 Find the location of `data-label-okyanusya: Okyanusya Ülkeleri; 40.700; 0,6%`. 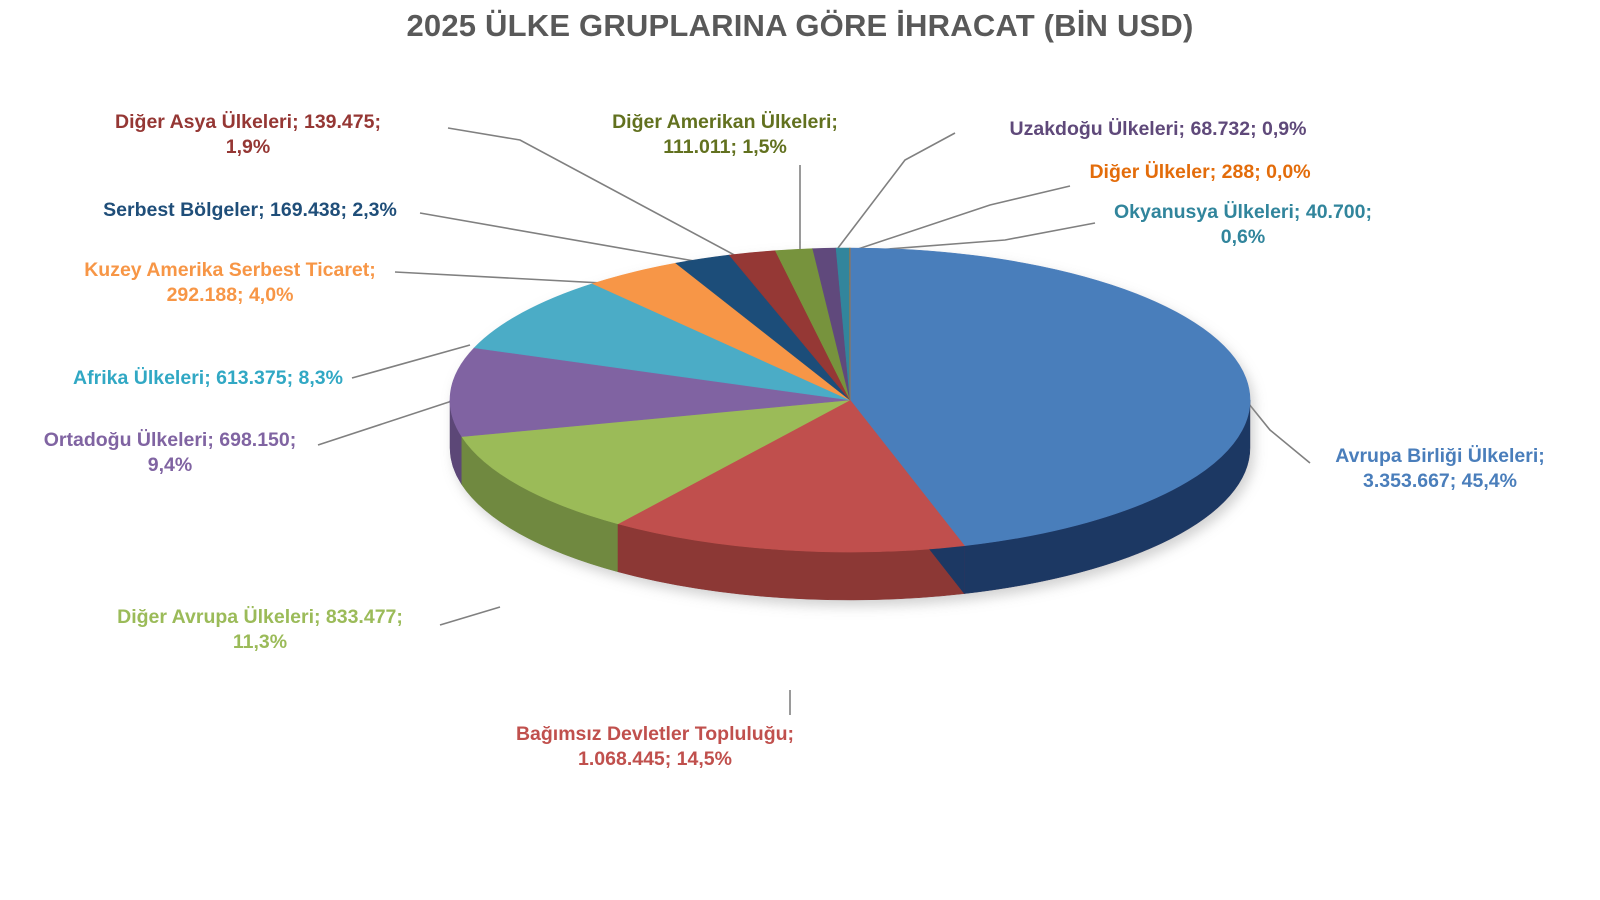

data-label-okyanusya: Okyanusya Ülkeleri; 40.700; 0,6% is located at coordinates (1243, 224).